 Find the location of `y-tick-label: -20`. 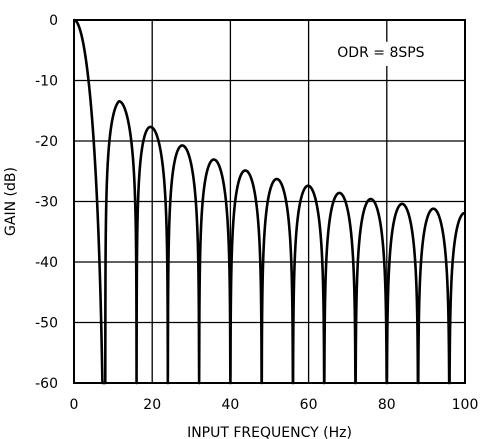

y-tick-label: -20 is located at coordinates (46, 142).